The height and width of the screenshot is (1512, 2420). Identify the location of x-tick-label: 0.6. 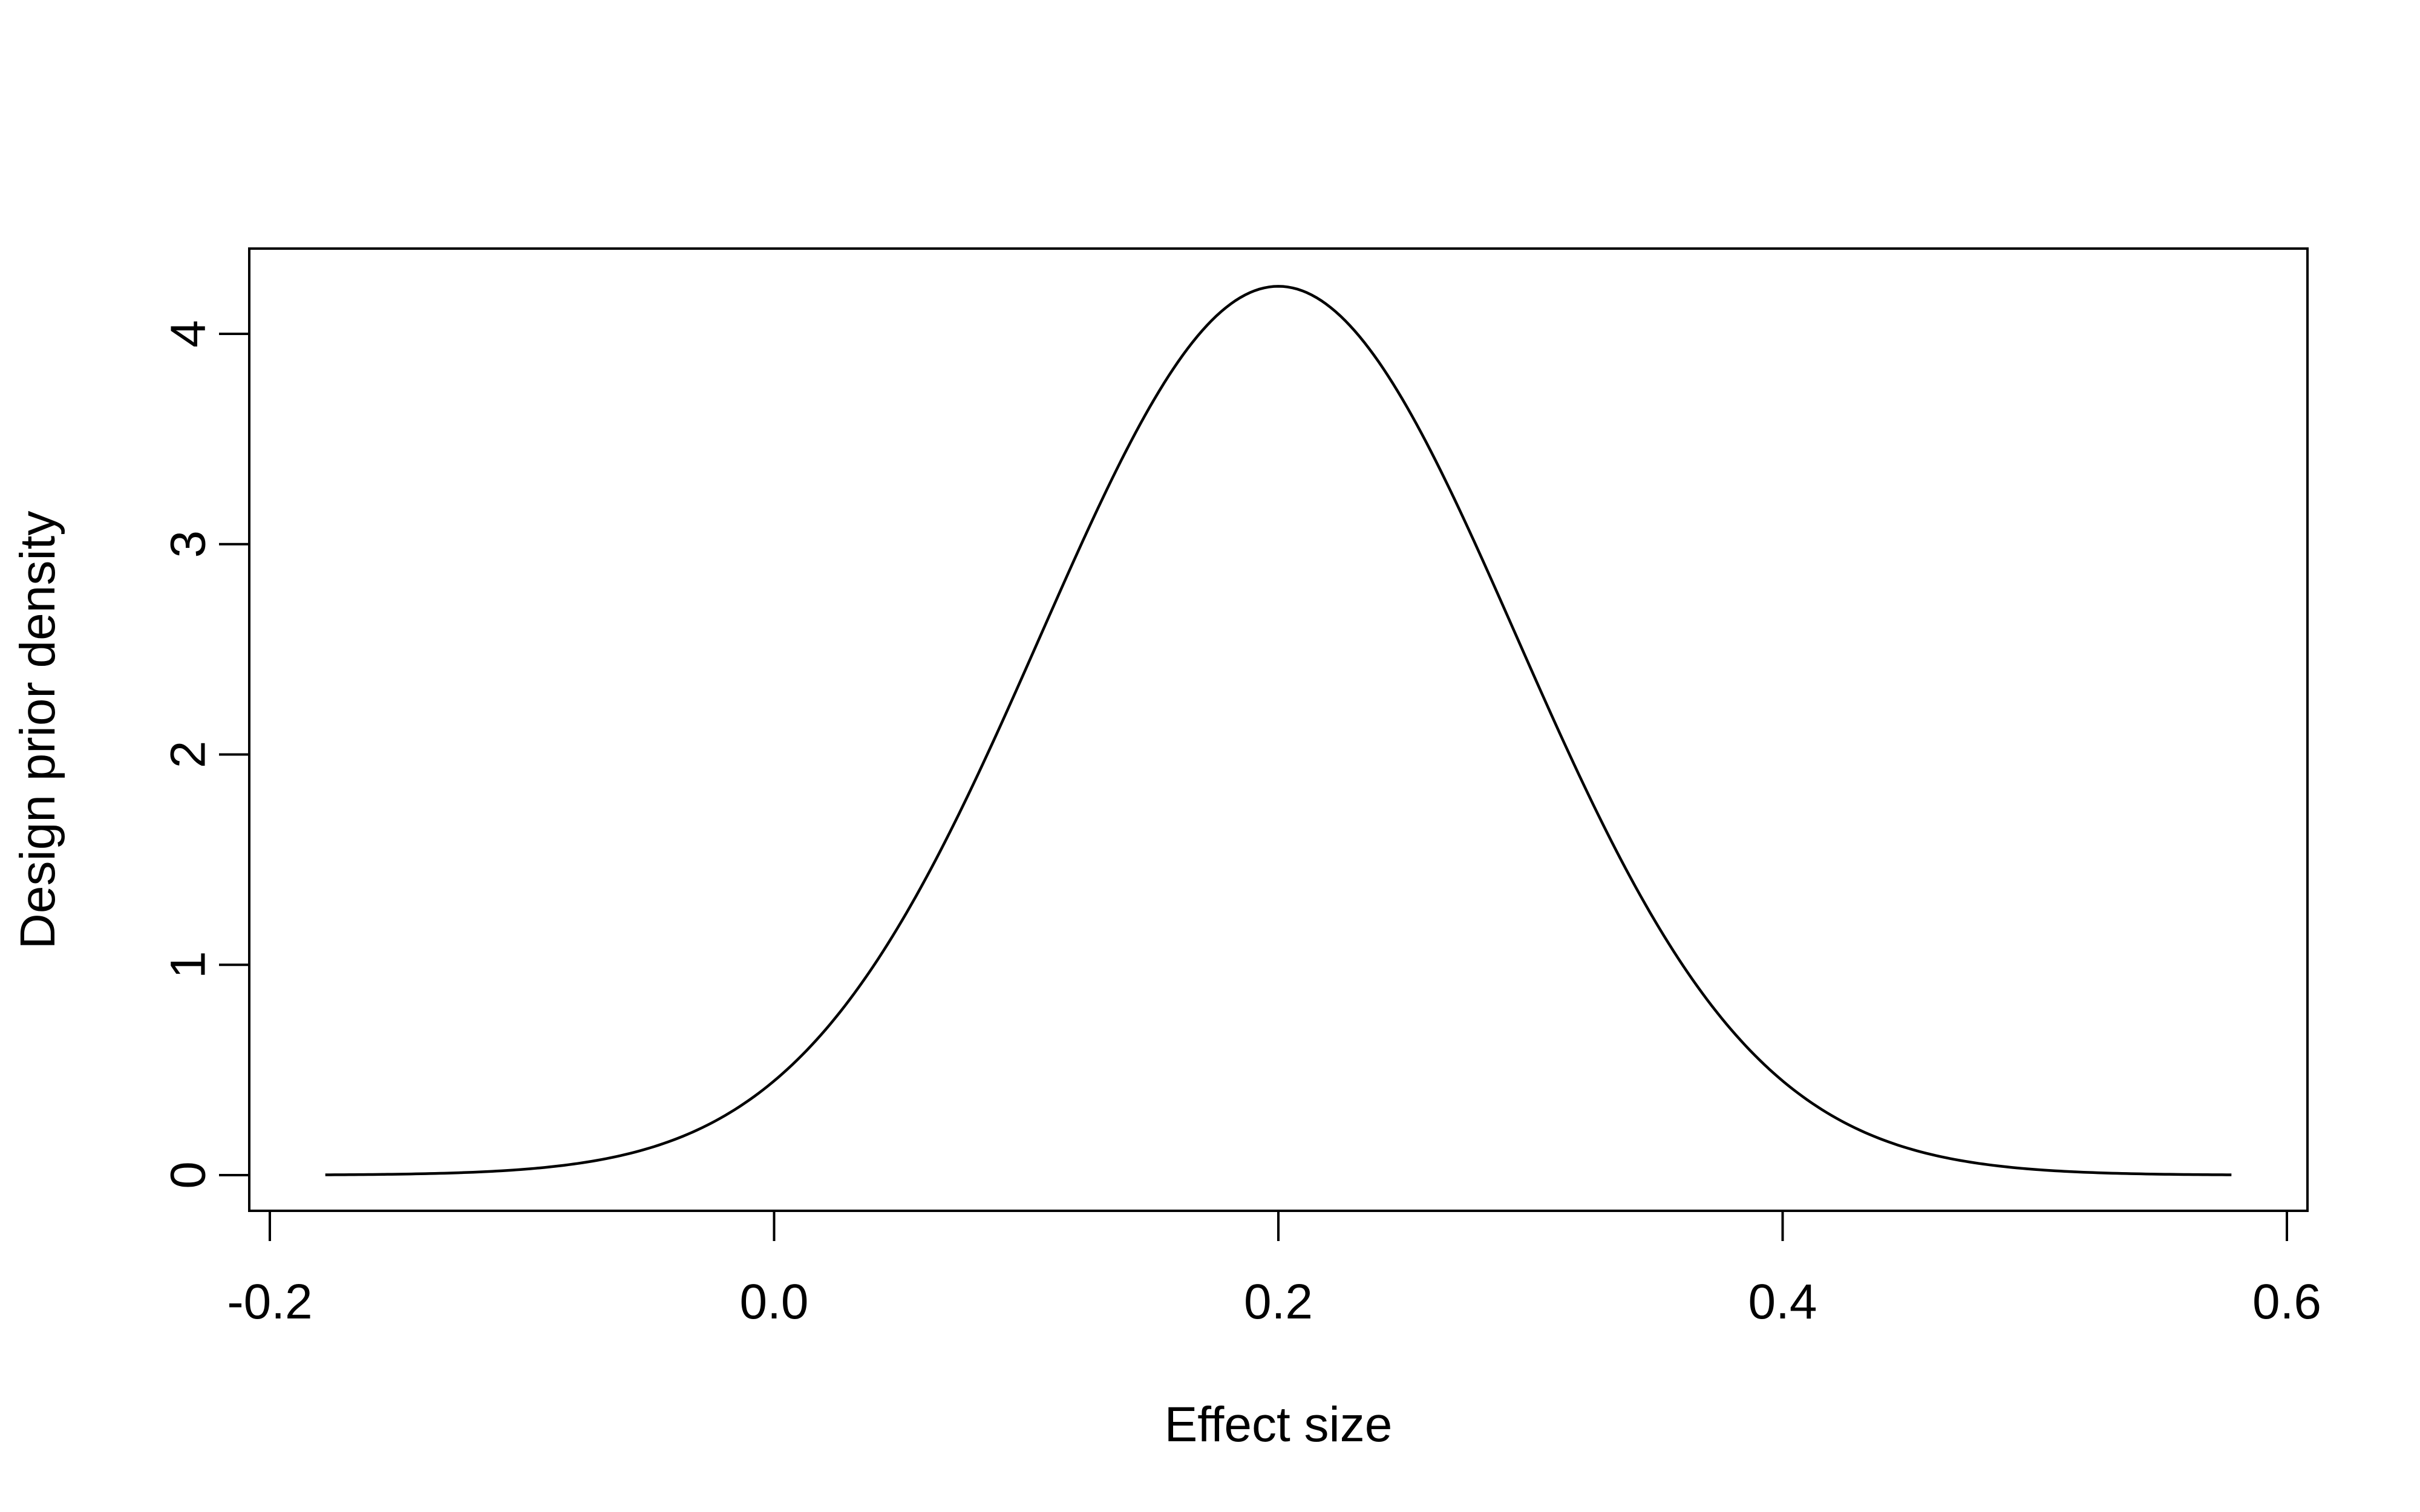
(2286, 1302).